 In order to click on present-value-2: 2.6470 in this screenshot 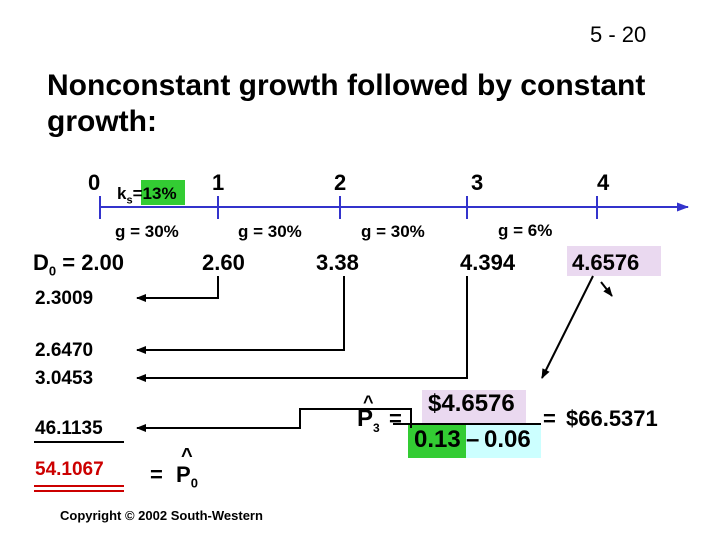, I will do `click(64, 350)`.